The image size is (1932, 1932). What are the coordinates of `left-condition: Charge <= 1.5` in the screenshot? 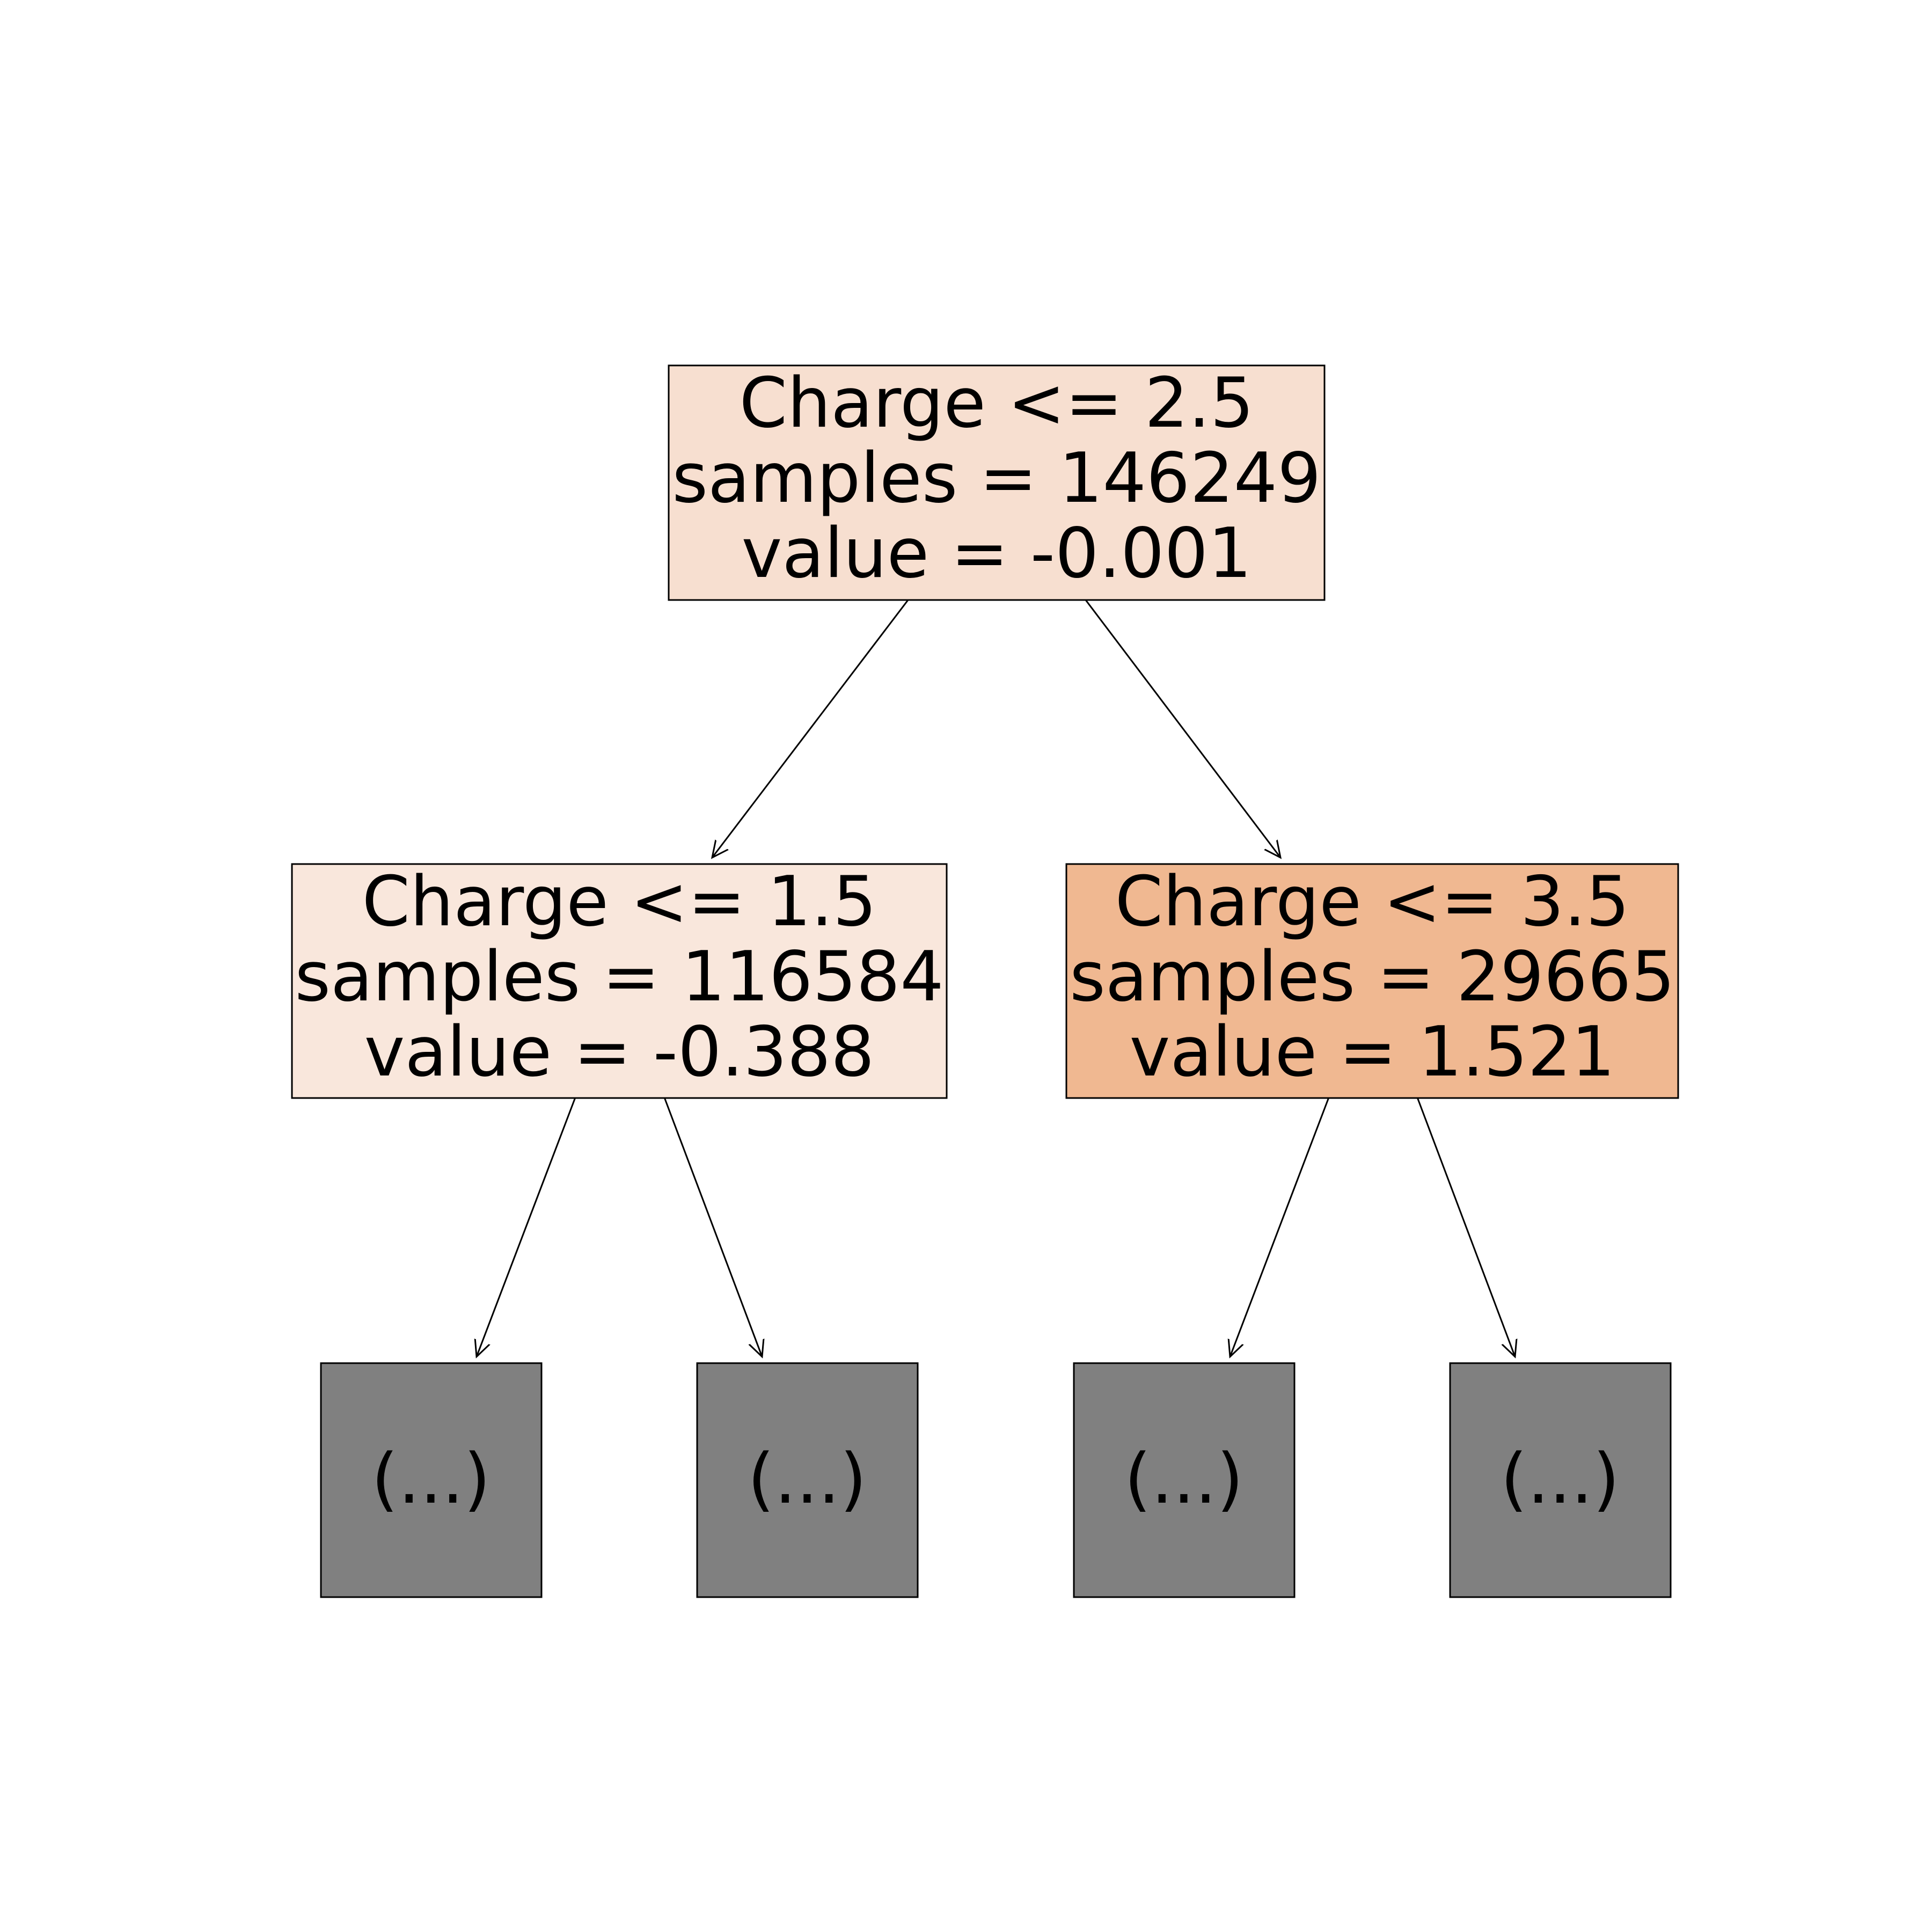 It's located at (619, 902).